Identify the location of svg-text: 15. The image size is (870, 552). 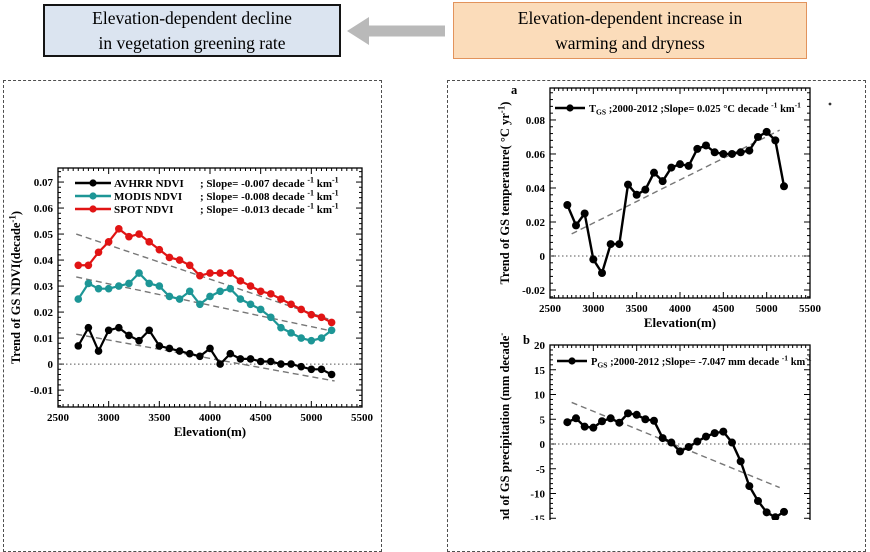
(540, 371).